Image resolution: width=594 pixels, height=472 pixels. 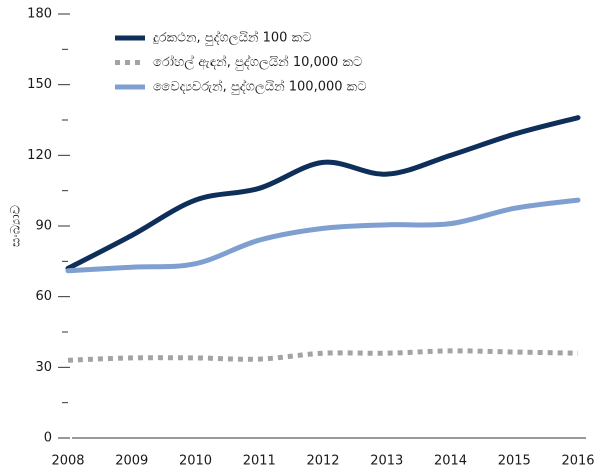 I want to click on legend-label: දුරකථන, පුද්ගලයින් 100 කට, so click(x=232, y=37).